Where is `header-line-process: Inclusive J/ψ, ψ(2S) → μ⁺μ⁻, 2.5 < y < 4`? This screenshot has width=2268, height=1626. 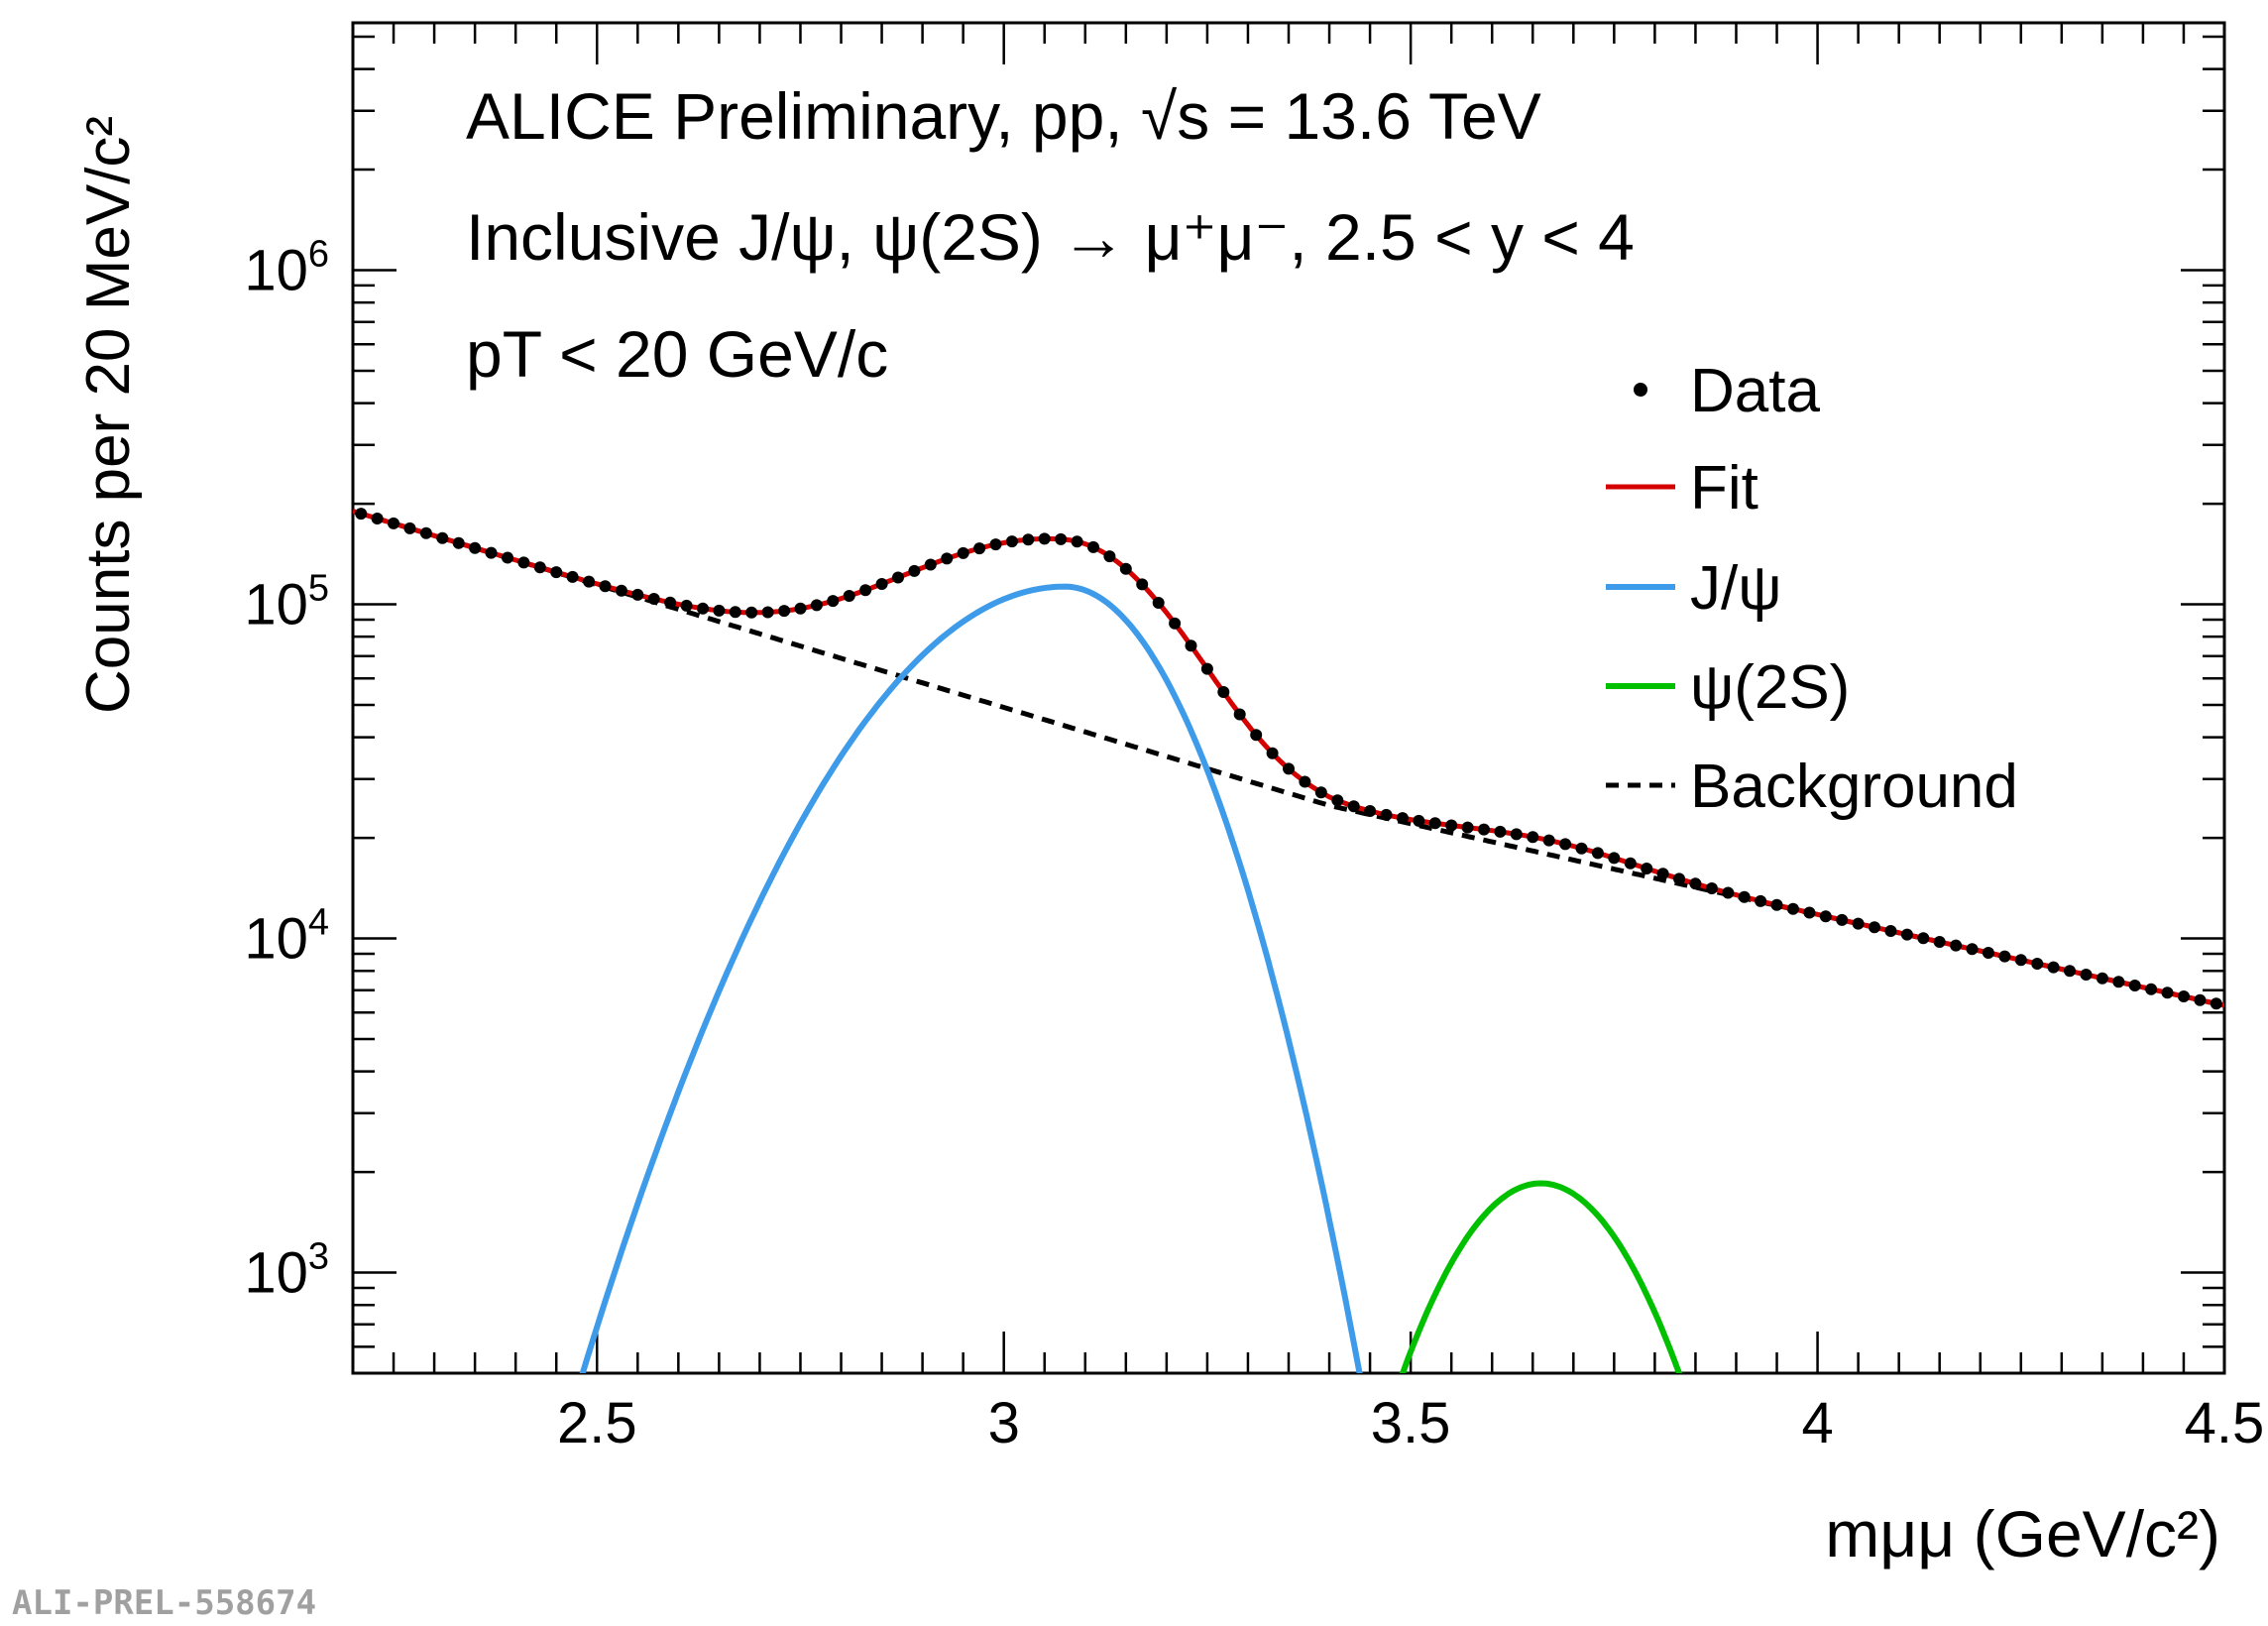
header-line-process: Inclusive J/ψ, ψ(2S) → μ⁺μ⁻, 2.5 < y < 4 is located at coordinates (1050, 237).